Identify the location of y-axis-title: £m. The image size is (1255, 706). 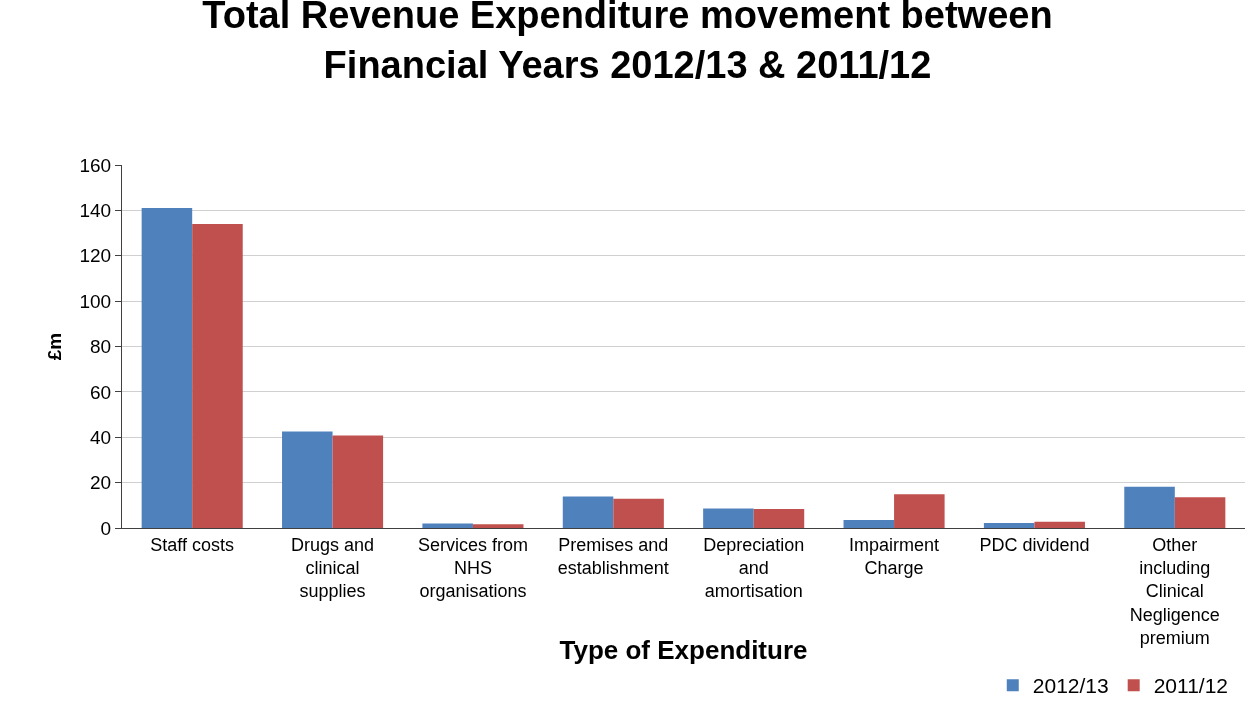
(55, 346).